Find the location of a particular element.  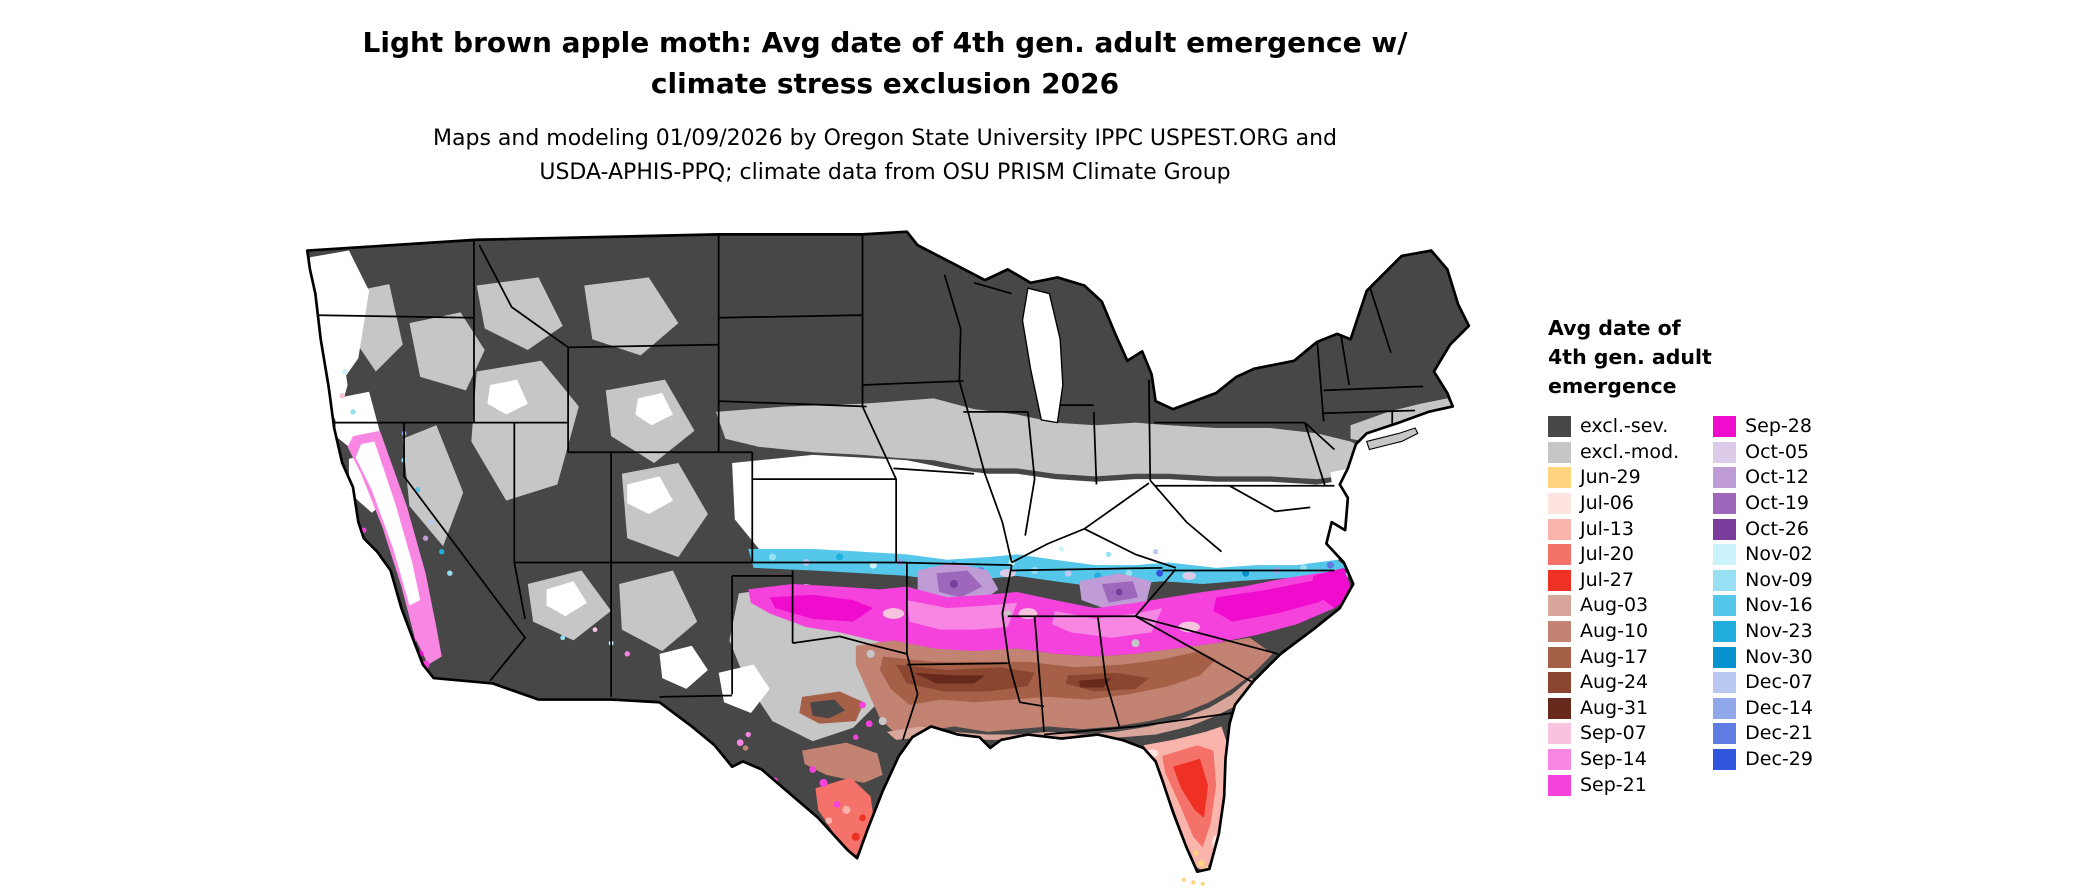

legend-item: Dec-07 is located at coordinates (1763, 683).